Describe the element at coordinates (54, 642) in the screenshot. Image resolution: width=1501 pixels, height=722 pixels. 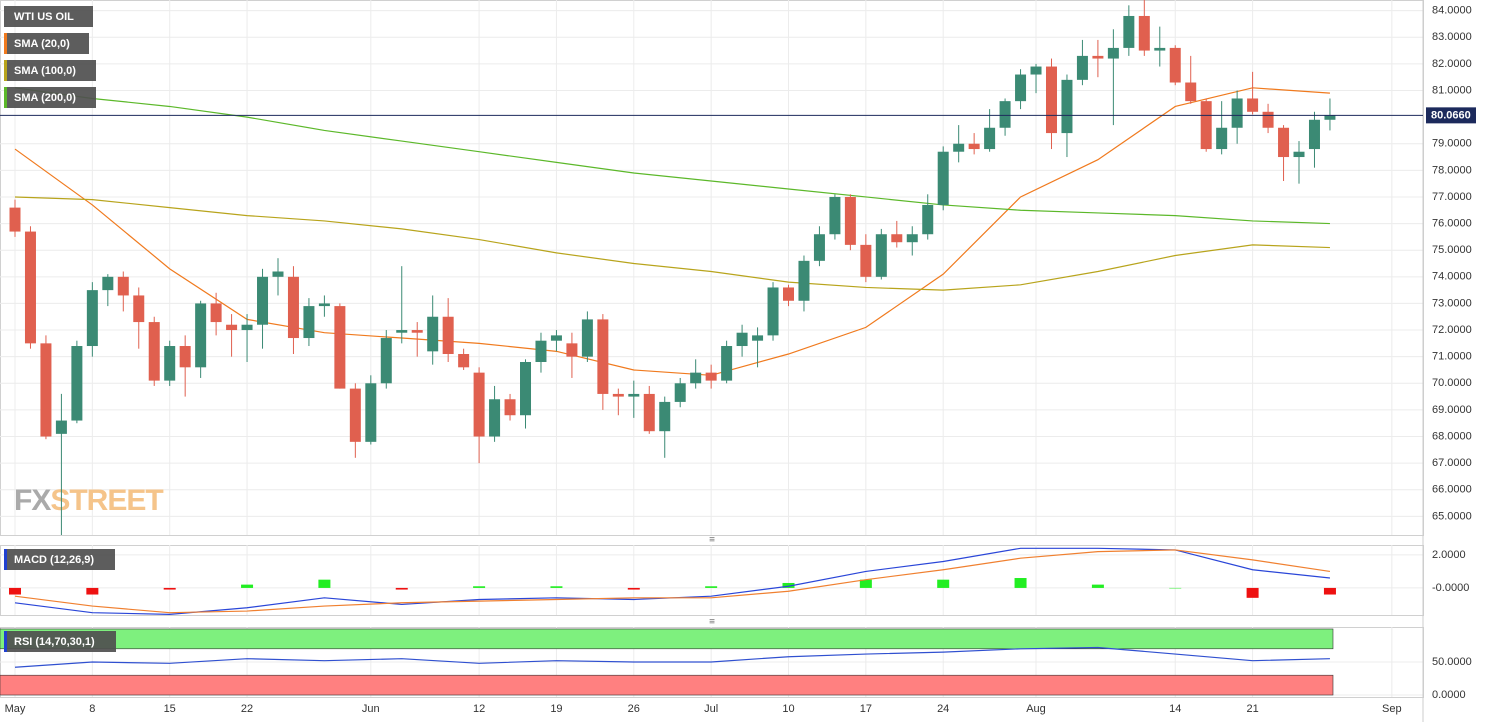
I see `legend-label: RSI (14,70,30,1)` at that location.